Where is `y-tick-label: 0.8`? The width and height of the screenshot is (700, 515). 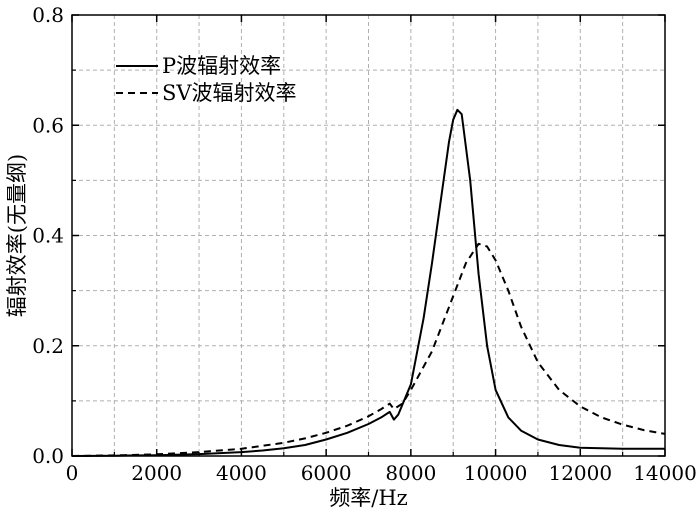 y-tick-label: 0.8 is located at coordinates (48, 15).